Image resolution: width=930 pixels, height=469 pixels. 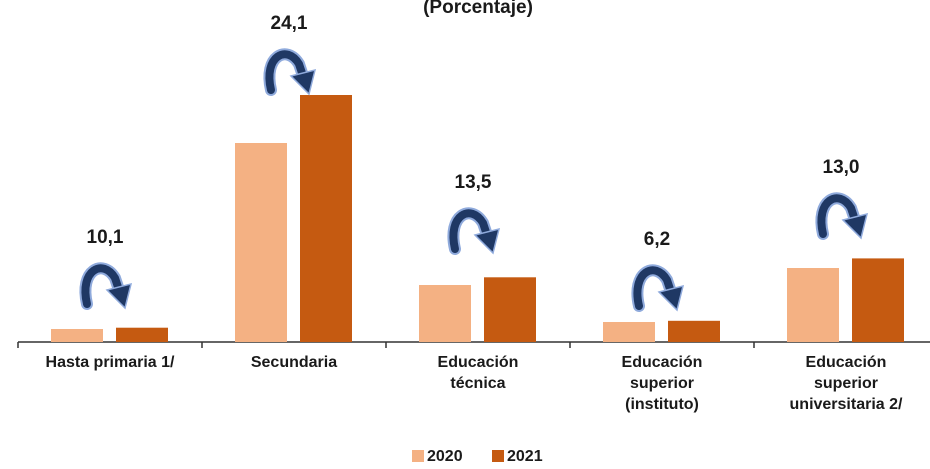 What do you see at coordinates (525, 456) in the screenshot?
I see `legend-label: 2021` at bounding box center [525, 456].